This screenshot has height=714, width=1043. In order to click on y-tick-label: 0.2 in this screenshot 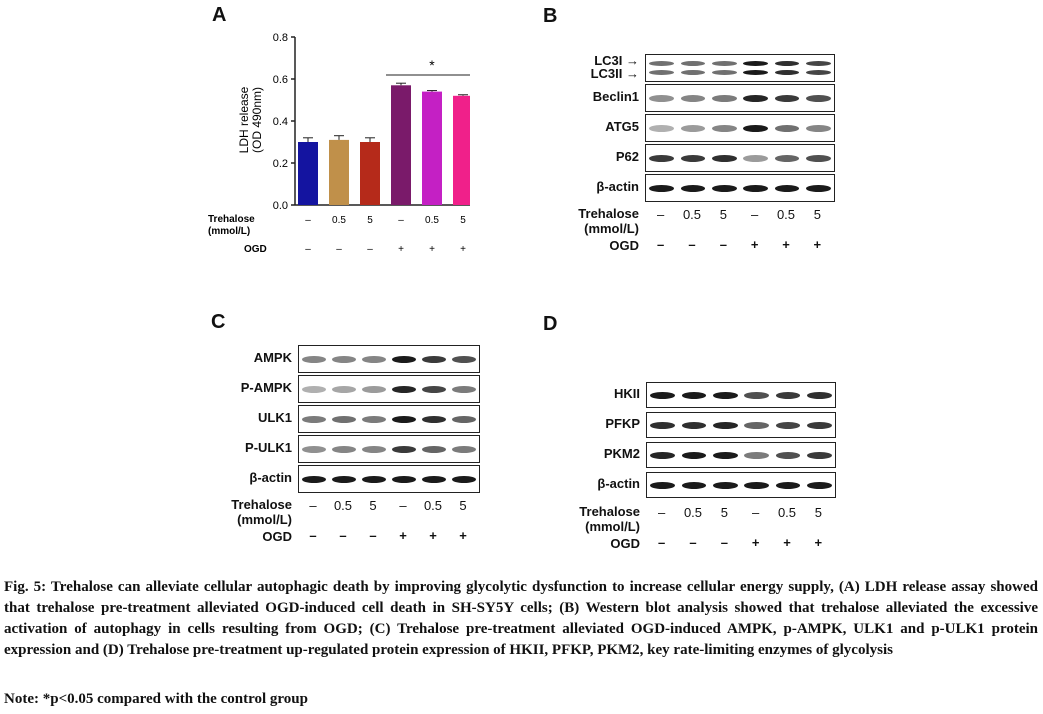, I will do `click(280, 164)`.